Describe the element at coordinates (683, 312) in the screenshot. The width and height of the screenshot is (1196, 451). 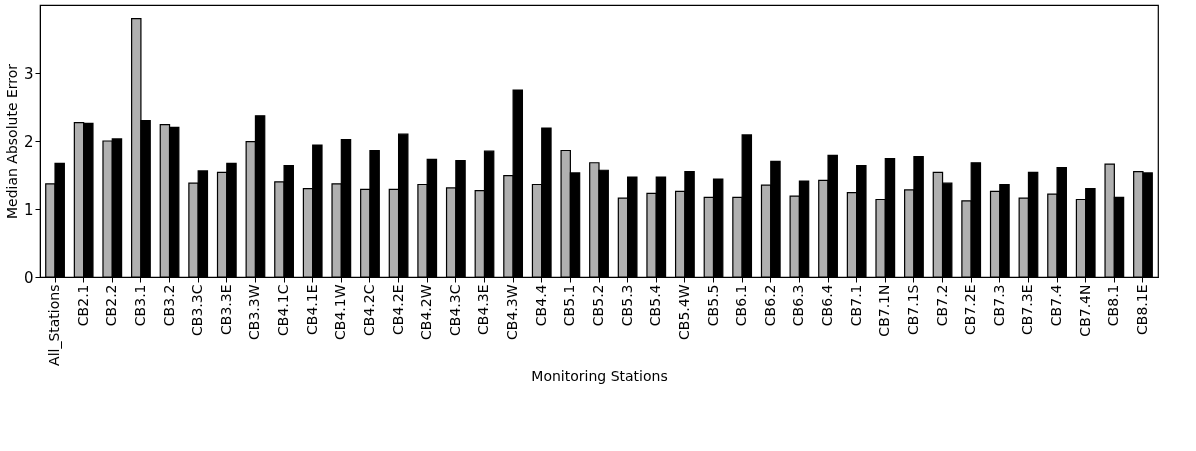
I see `x-tick-label: CB5.4W` at that location.